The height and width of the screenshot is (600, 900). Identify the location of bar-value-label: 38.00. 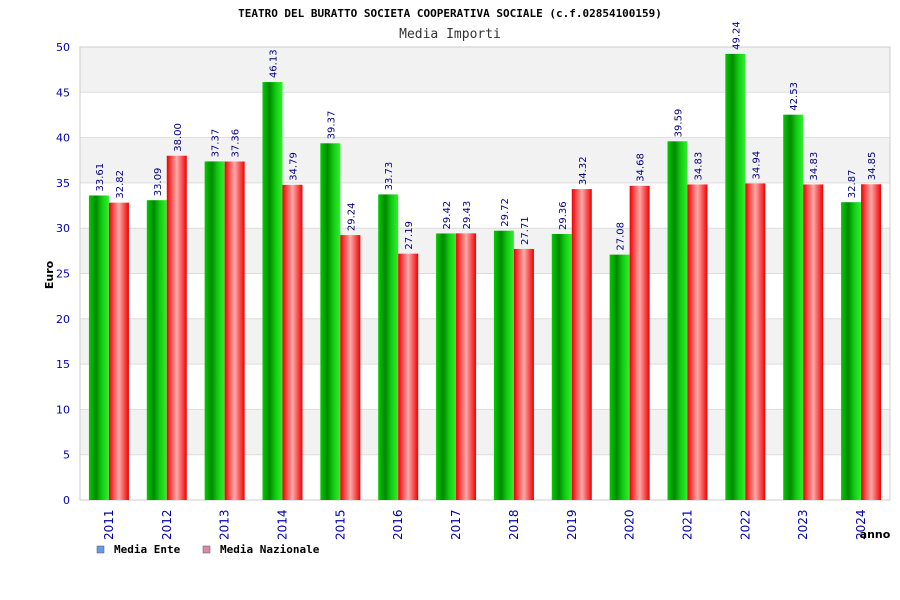
(178, 137).